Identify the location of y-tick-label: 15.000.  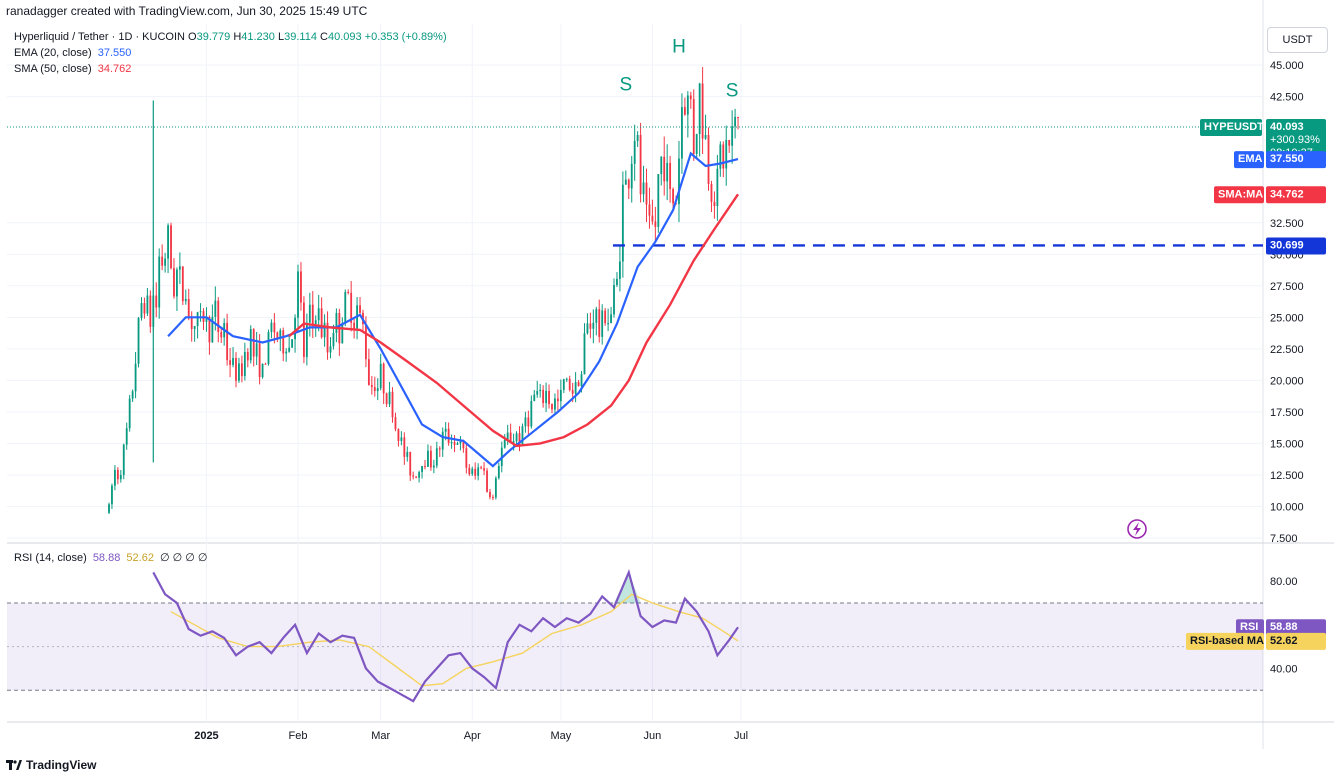
(1287, 444).